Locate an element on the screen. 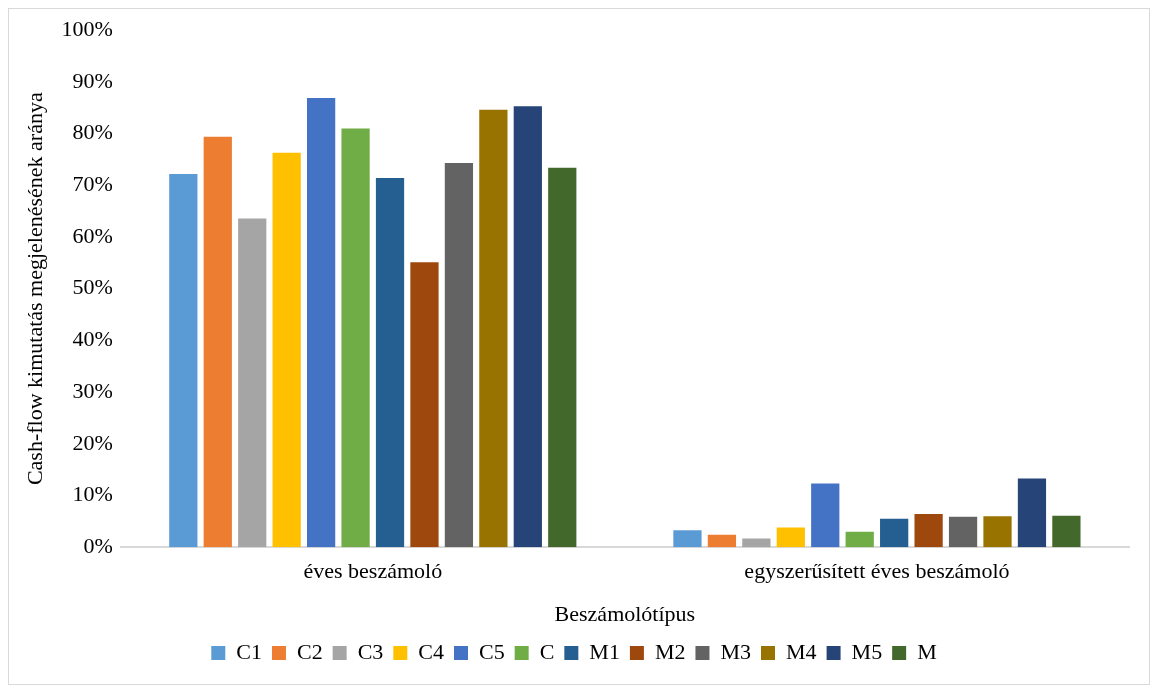 The image size is (1156, 691). x-tick-label: éves beszámoló is located at coordinates (373, 571).